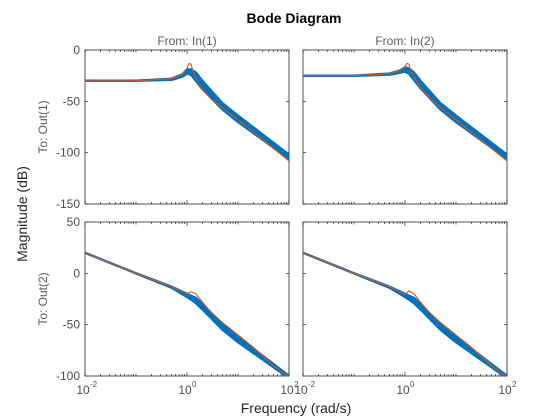 Image resolution: width=560 pixels, height=420 pixels. I want to click on column-header: From: In(1), so click(186, 41).